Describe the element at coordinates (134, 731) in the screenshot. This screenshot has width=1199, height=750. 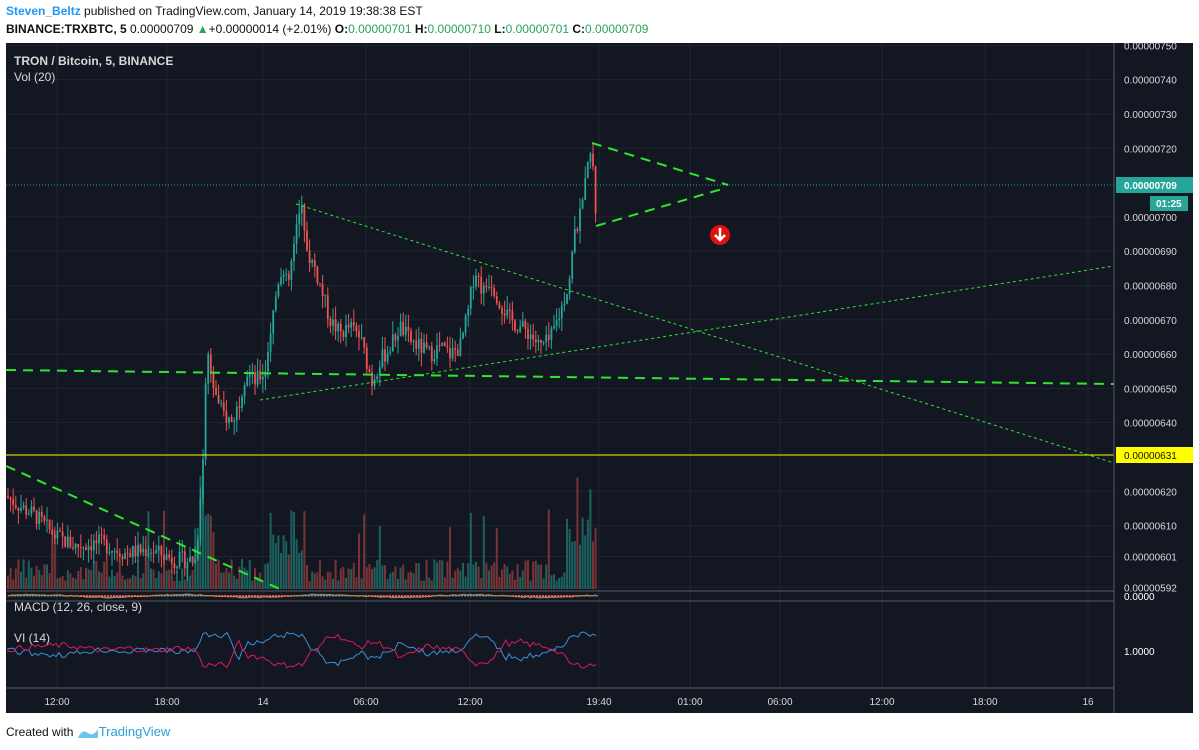
I see `tradingview-brand-link: TradingView` at that location.